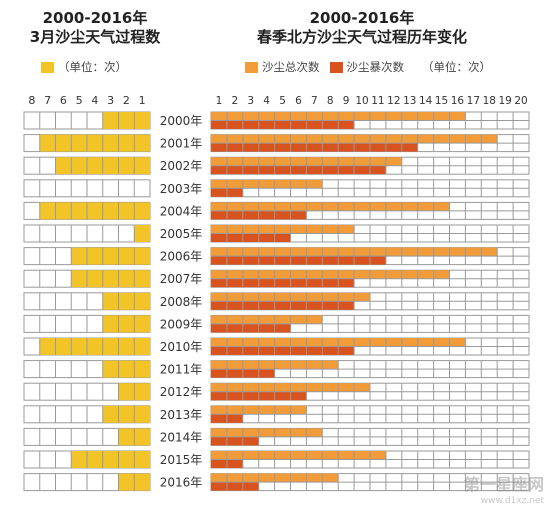 Image resolution: width=550 pixels, height=513 pixels. Describe the element at coordinates (181, 166) in the screenshot. I see `year-label: 2002年` at that location.